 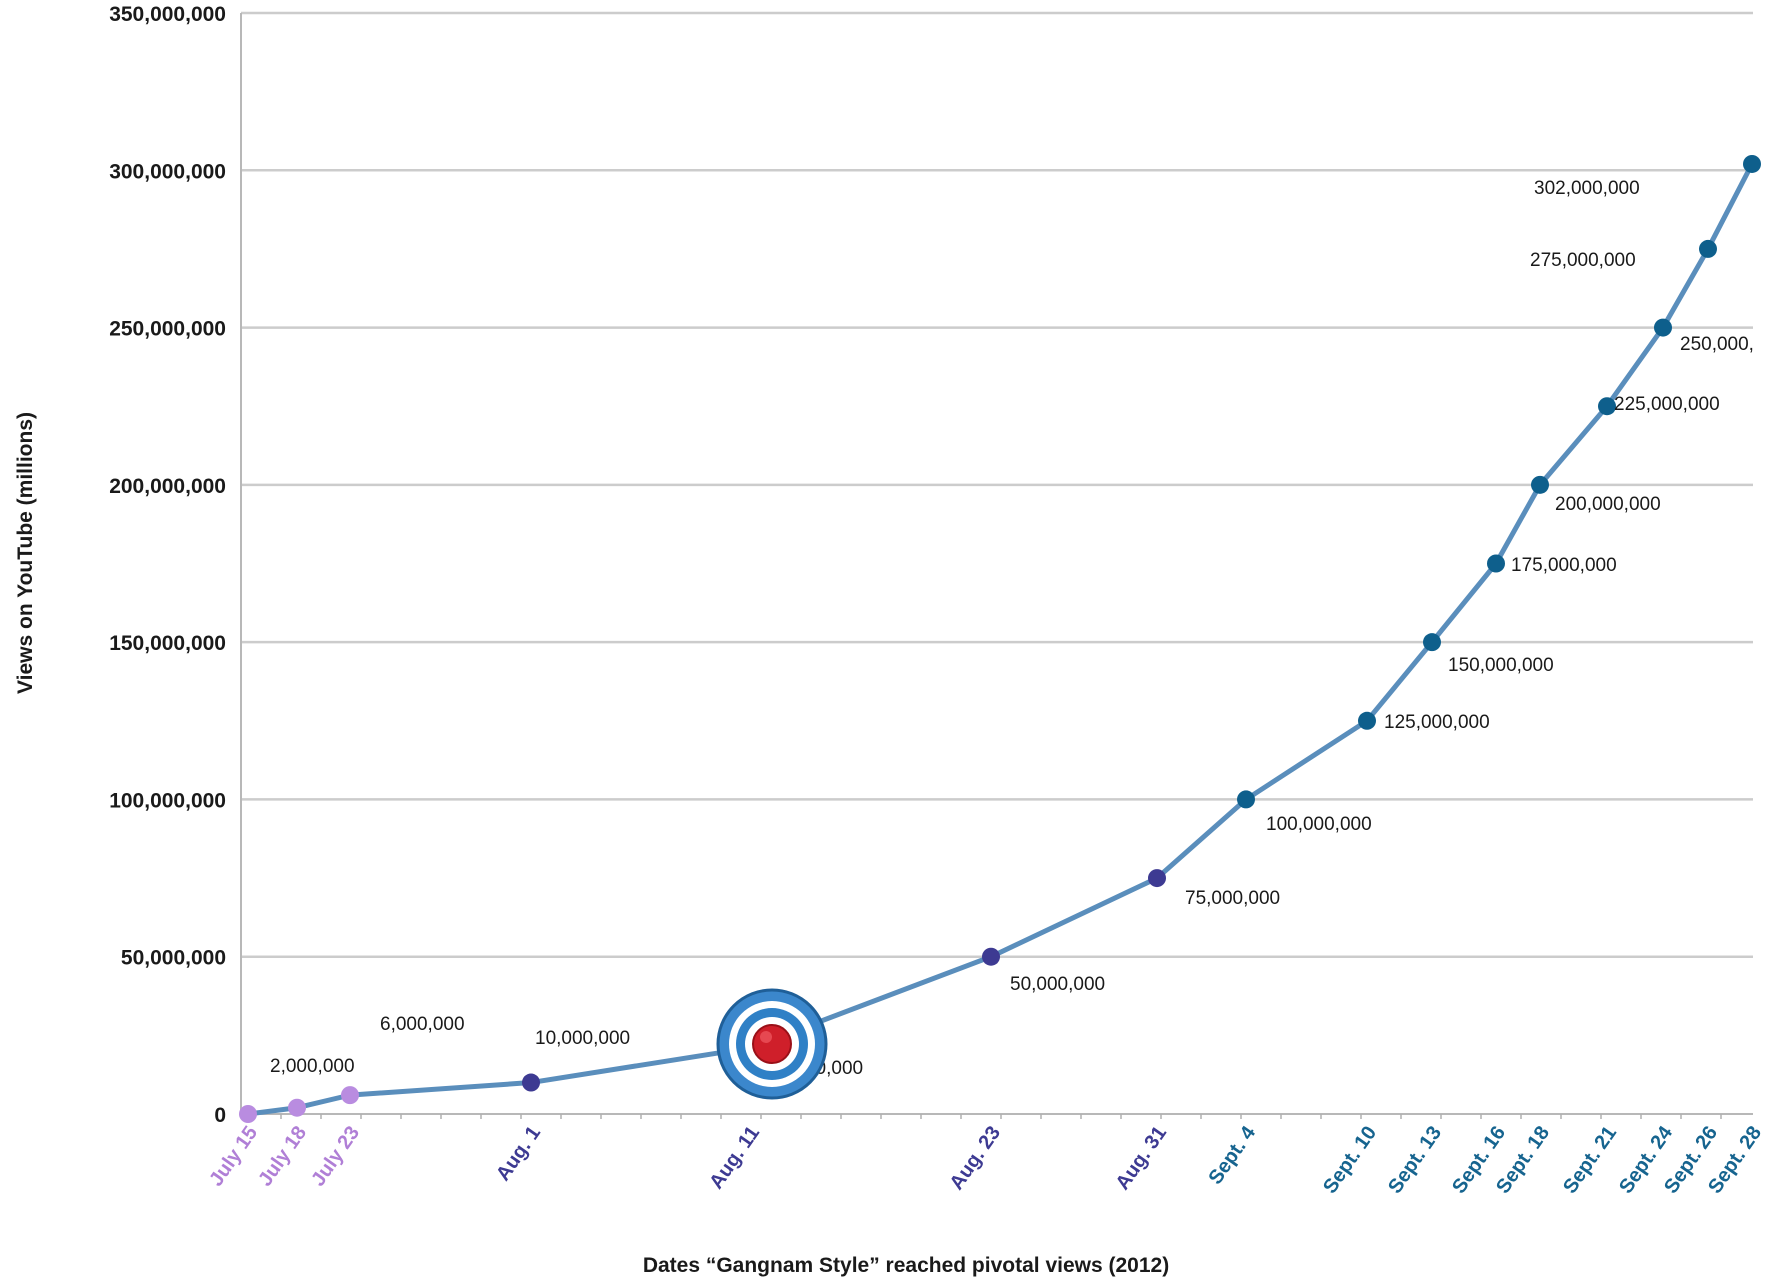 I want to click on x-tick-label: Sept. 10, so click(x=1350, y=1159).